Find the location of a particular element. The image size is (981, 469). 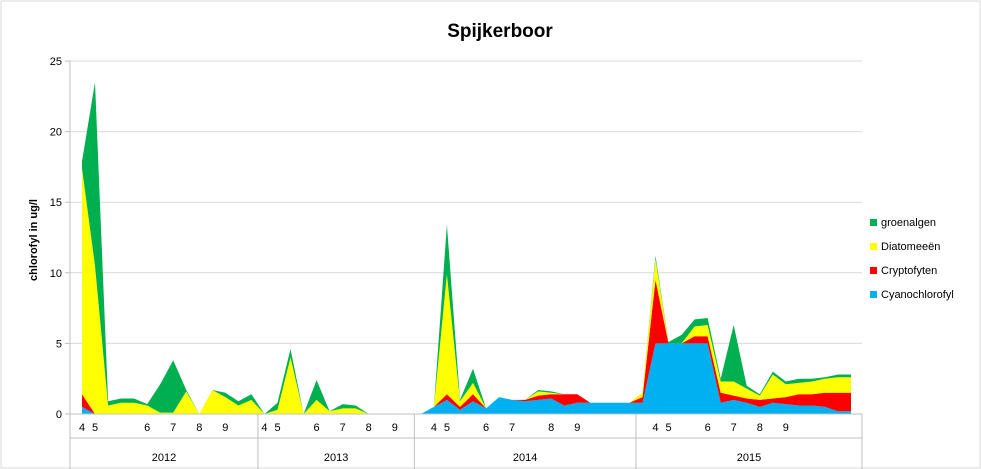

series-area-cyanochlorofyl is located at coordinates (466, 378).